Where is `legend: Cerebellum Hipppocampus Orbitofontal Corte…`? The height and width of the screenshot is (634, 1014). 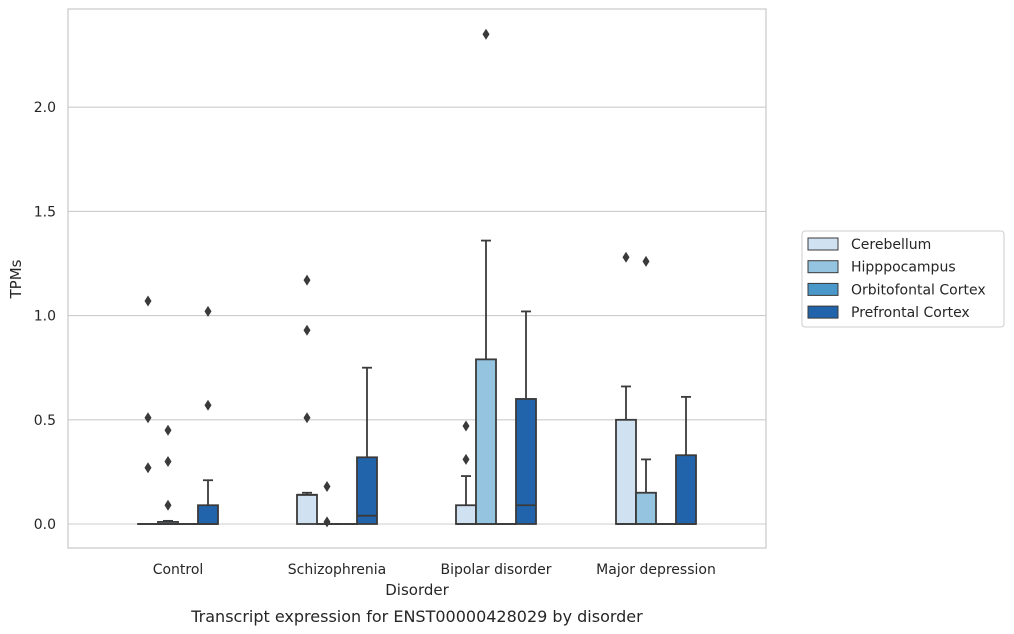
legend: Cerebellum Hipppocampus Orbitofontal Corte… is located at coordinates (903, 279).